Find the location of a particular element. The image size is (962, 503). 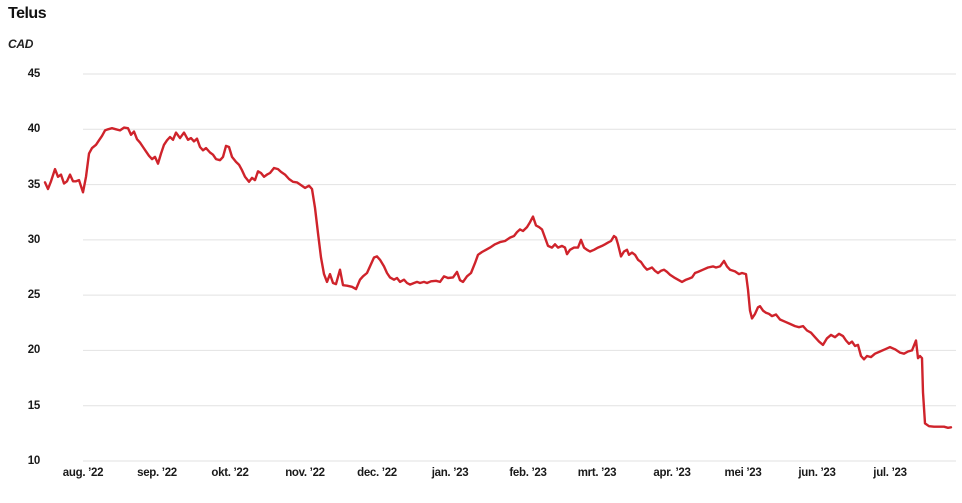

x-axis-tick-label-3: nov. ’22 is located at coordinates (305, 473).